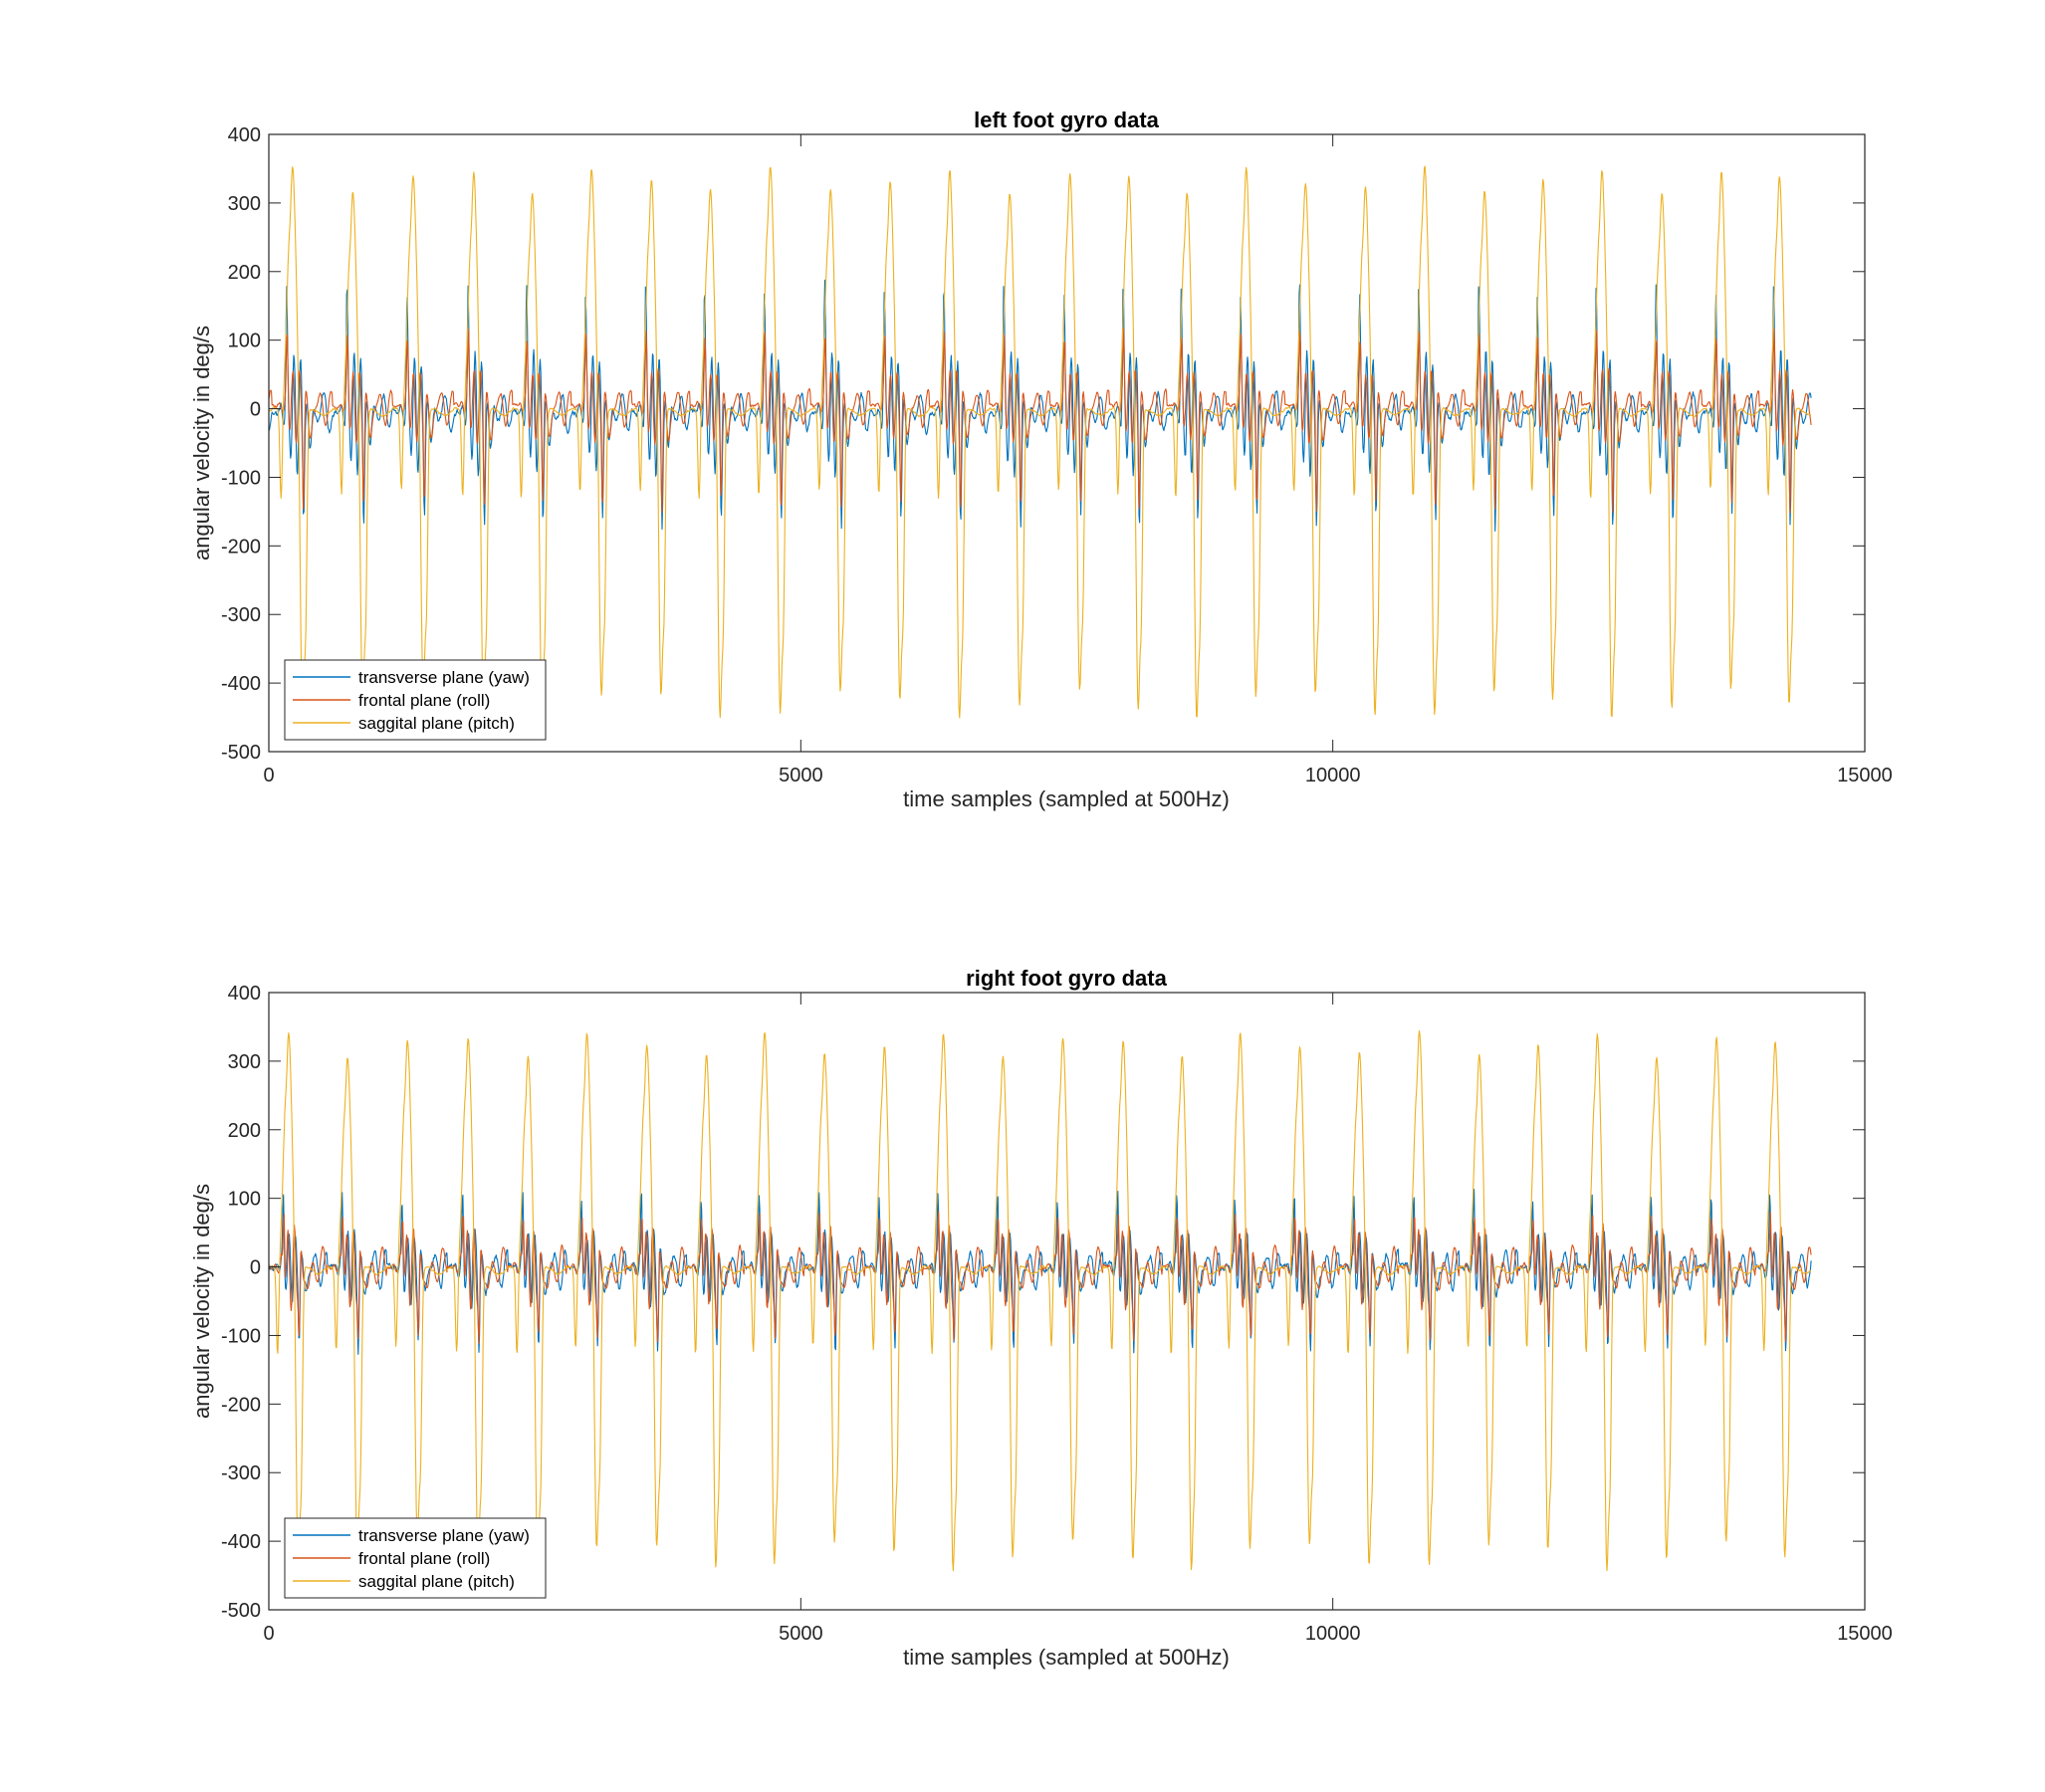 This screenshot has width=2045, height=1792. I want to click on chart-title: left foot gyro data, so click(1067, 120).